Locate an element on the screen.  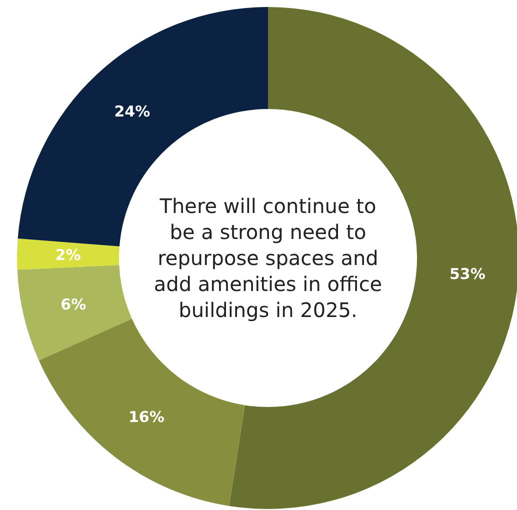
data-label: 6% is located at coordinates (73, 304).